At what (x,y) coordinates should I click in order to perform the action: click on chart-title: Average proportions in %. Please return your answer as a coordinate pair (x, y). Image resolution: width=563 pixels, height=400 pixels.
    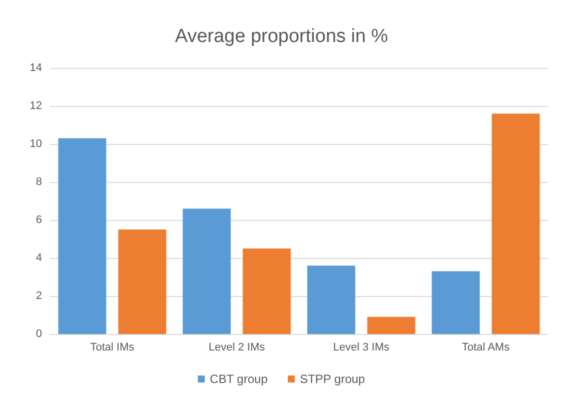
    Looking at the image, I should click on (281, 36).